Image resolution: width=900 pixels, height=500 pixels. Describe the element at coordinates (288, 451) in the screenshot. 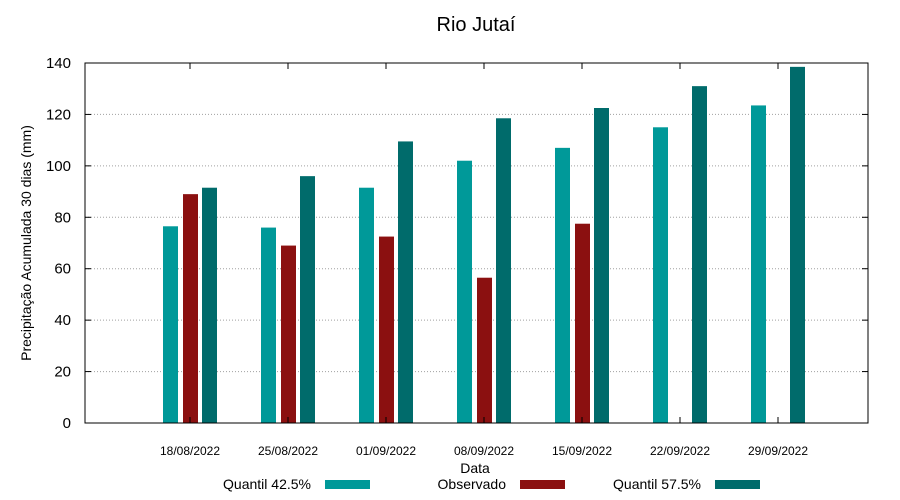

I see `x-tick-label: 25/08/2022` at that location.